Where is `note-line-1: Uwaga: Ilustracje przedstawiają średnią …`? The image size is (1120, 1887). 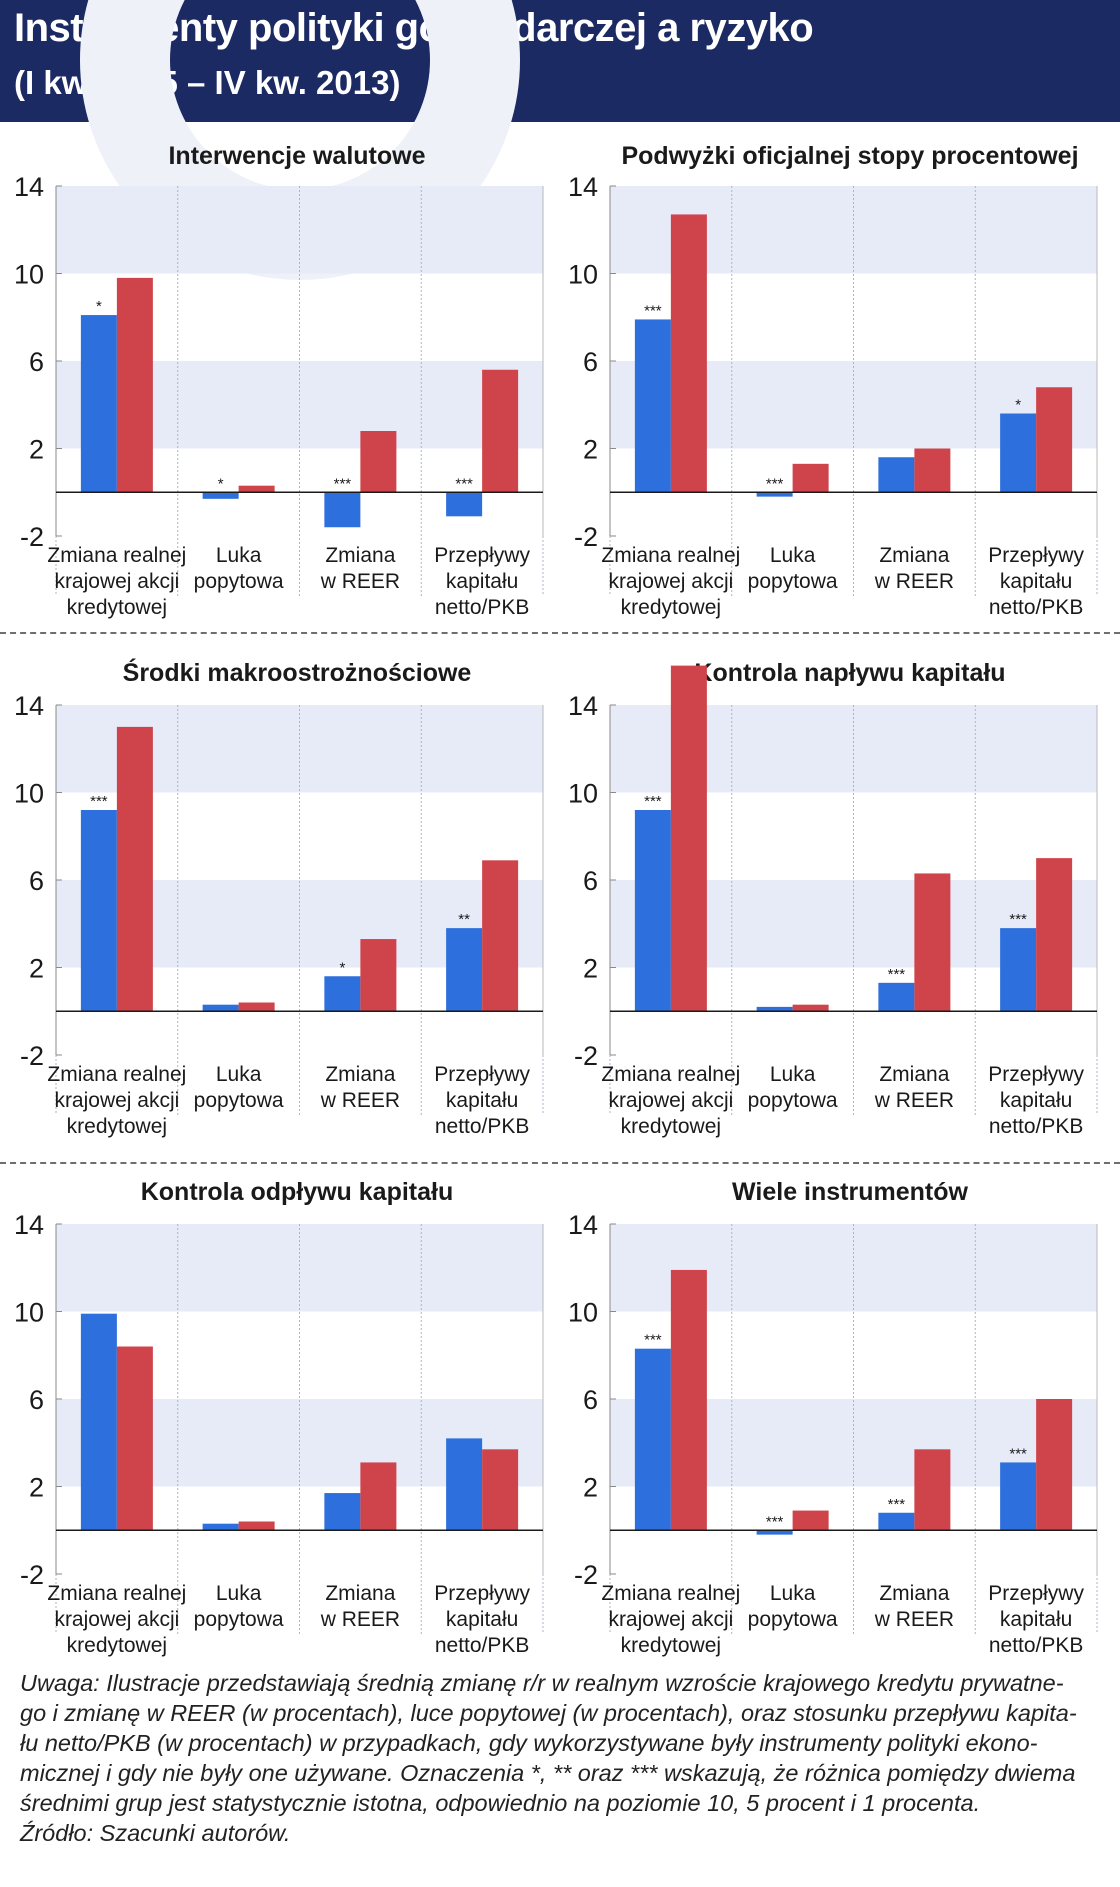 note-line-1: Uwaga: Ilustracje przedstawiają średnią … is located at coordinates (542, 1683).